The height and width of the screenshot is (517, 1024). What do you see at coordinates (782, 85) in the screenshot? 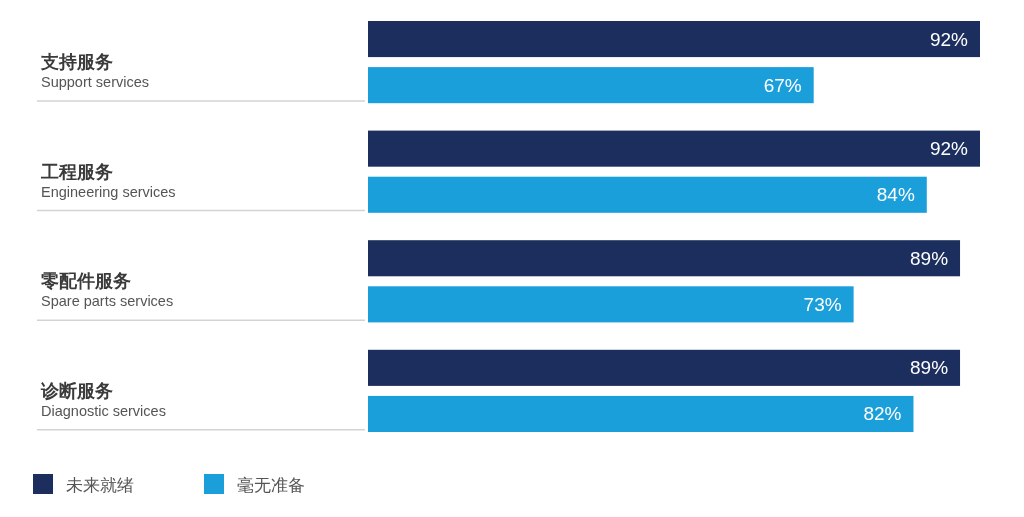
I see `data-label: 67%` at bounding box center [782, 85].